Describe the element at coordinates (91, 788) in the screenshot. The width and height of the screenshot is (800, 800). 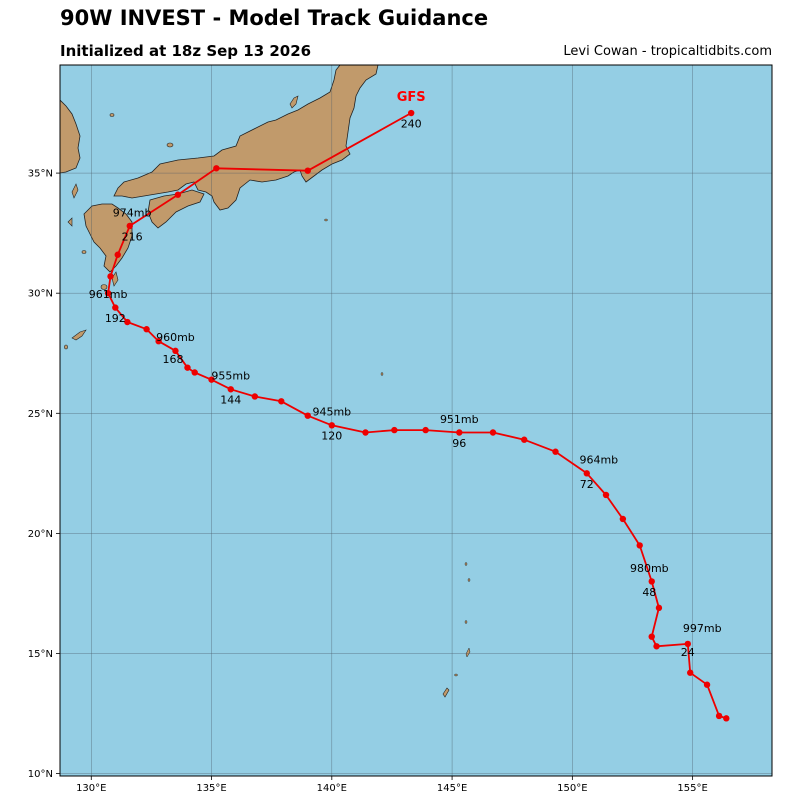
I see `lon-tick-label: 130°E` at that location.